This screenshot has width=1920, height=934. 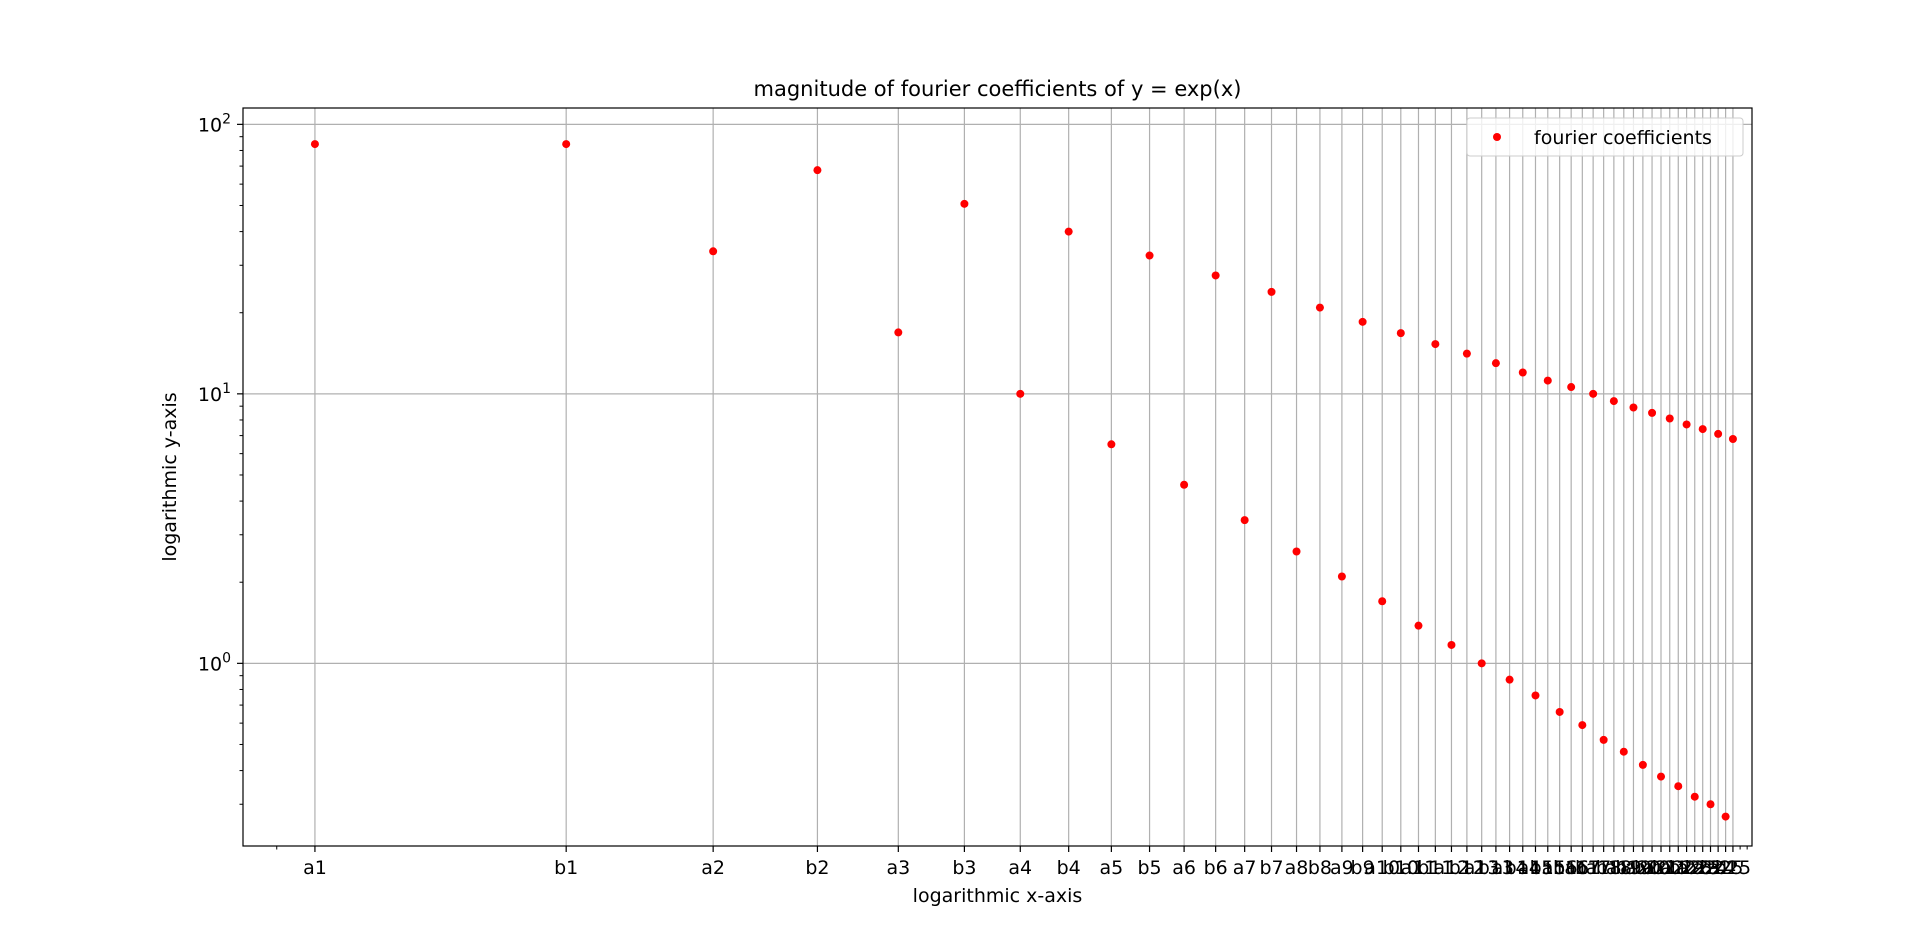 I want to click on x-tick-label: b5, so click(x=1149, y=868).